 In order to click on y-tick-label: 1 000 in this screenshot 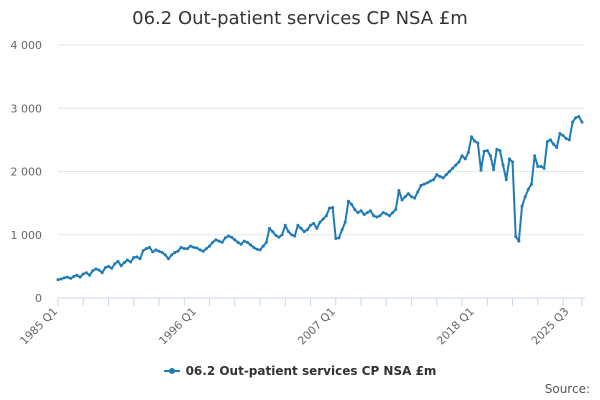, I will do `click(27, 235)`.